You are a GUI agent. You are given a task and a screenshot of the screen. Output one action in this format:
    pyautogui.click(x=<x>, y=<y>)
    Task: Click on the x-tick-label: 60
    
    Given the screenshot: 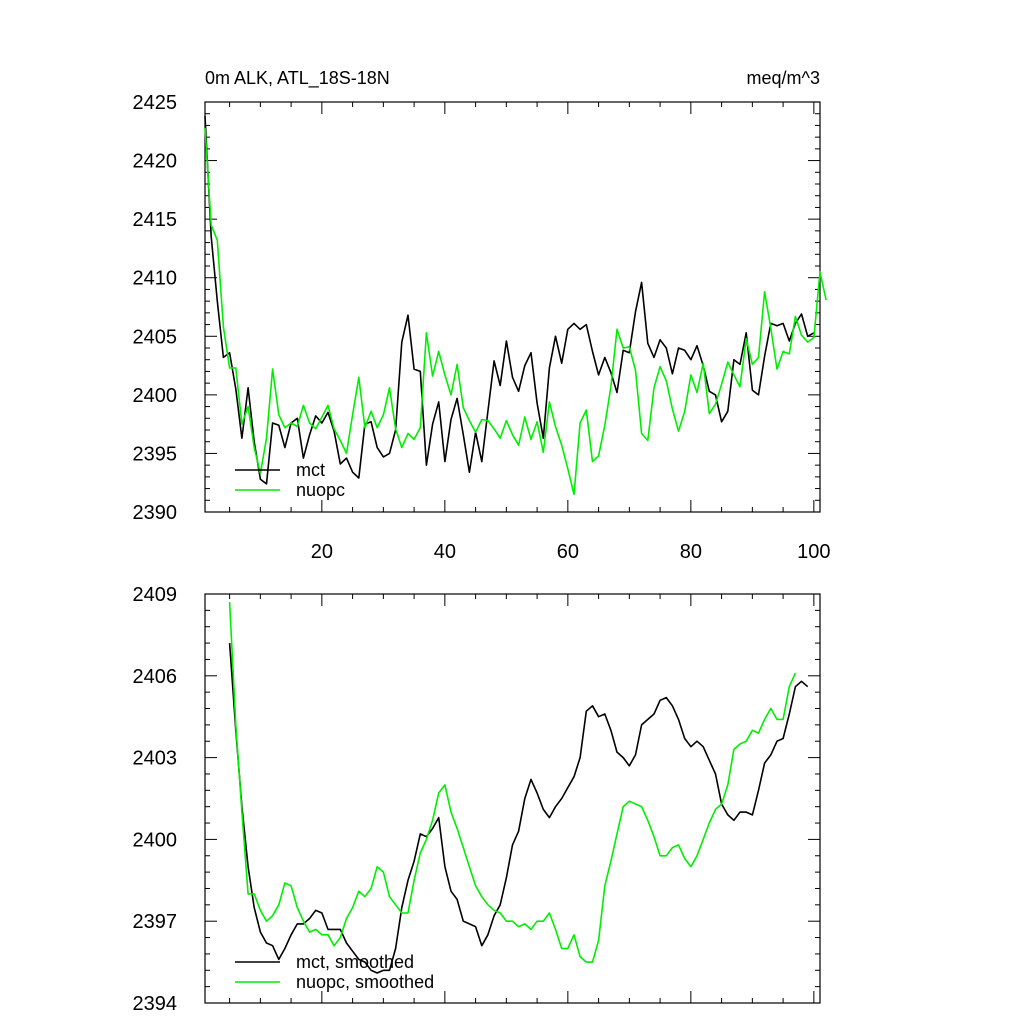 What is the action you would take?
    pyautogui.click(x=568, y=552)
    